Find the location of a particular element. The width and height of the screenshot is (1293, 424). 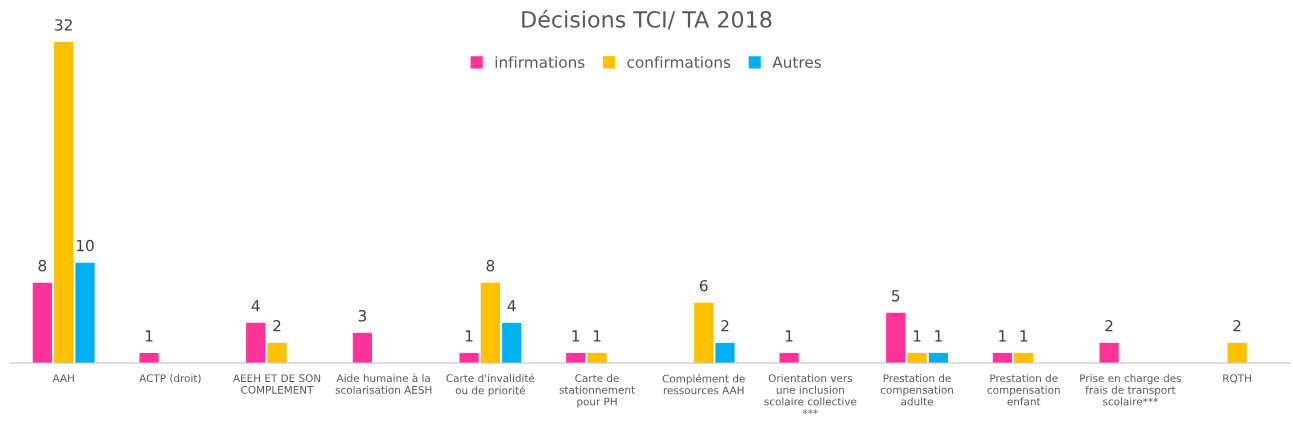

data-label: 3 is located at coordinates (362, 316).